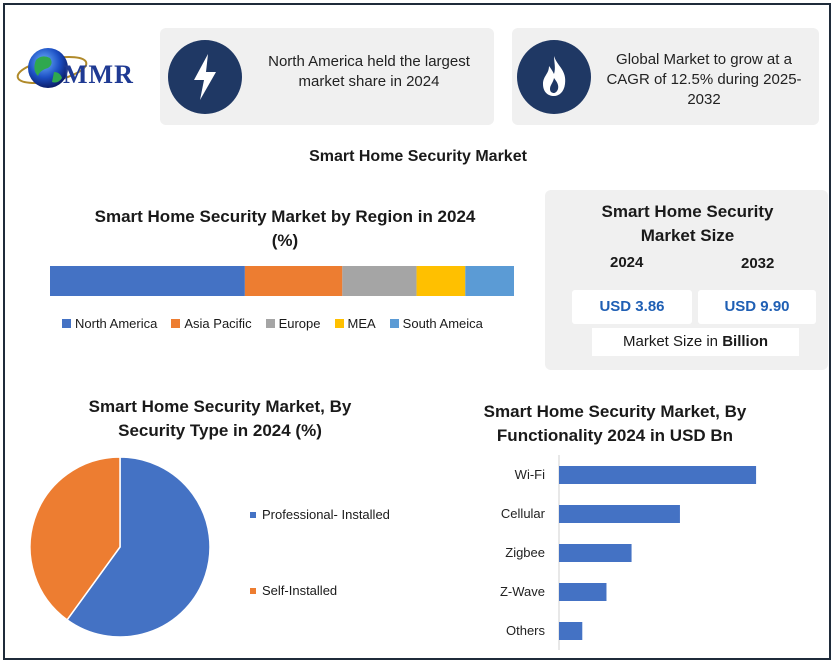 The height and width of the screenshot is (666, 836). What do you see at coordinates (489, 281) in the screenshot?
I see `region-segment-south-ameica` at bounding box center [489, 281].